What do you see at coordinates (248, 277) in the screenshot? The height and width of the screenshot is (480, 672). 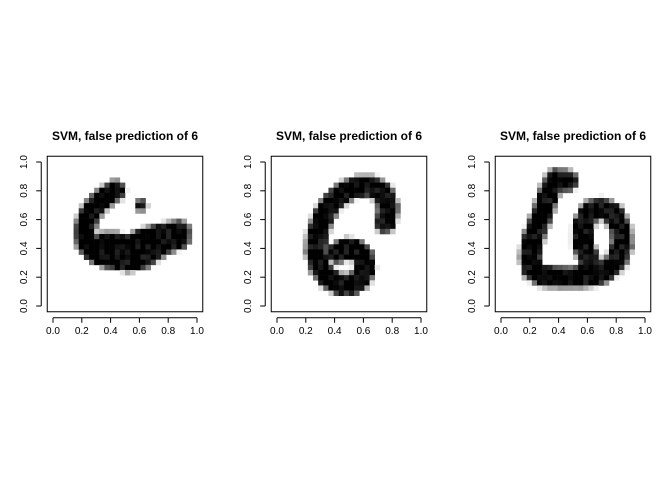 I see `y-tick-label: 0.2` at bounding box center [248, 277].